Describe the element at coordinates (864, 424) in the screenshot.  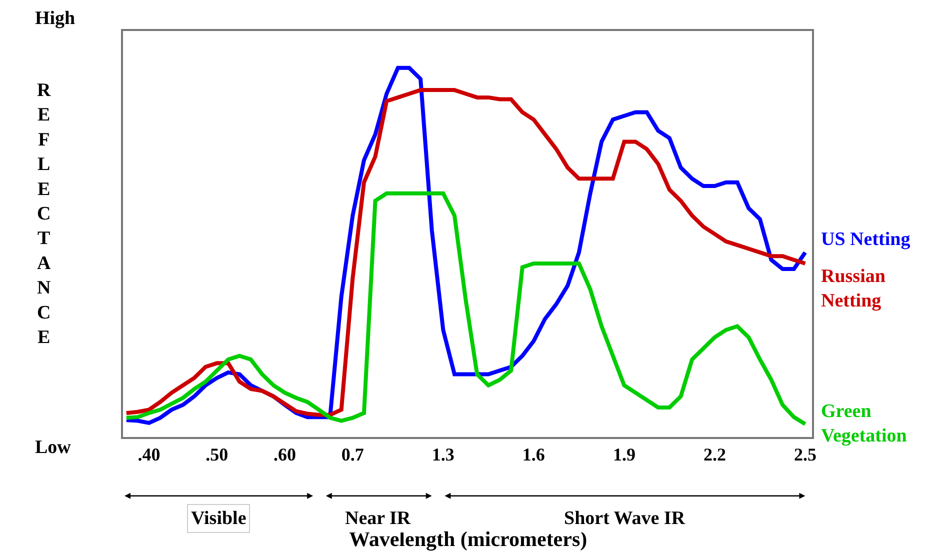
I see `series-label: Green Vegetation` at that location.